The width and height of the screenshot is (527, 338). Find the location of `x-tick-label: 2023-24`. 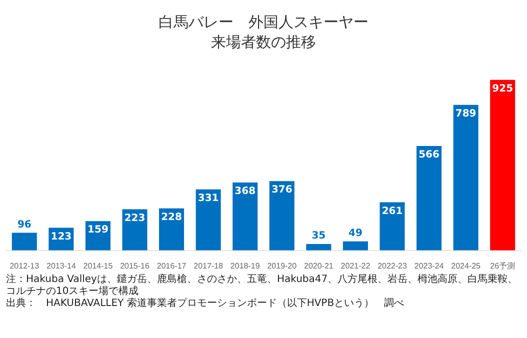

x-tick-label: 2023-24 is located at coordinates (429, 265).